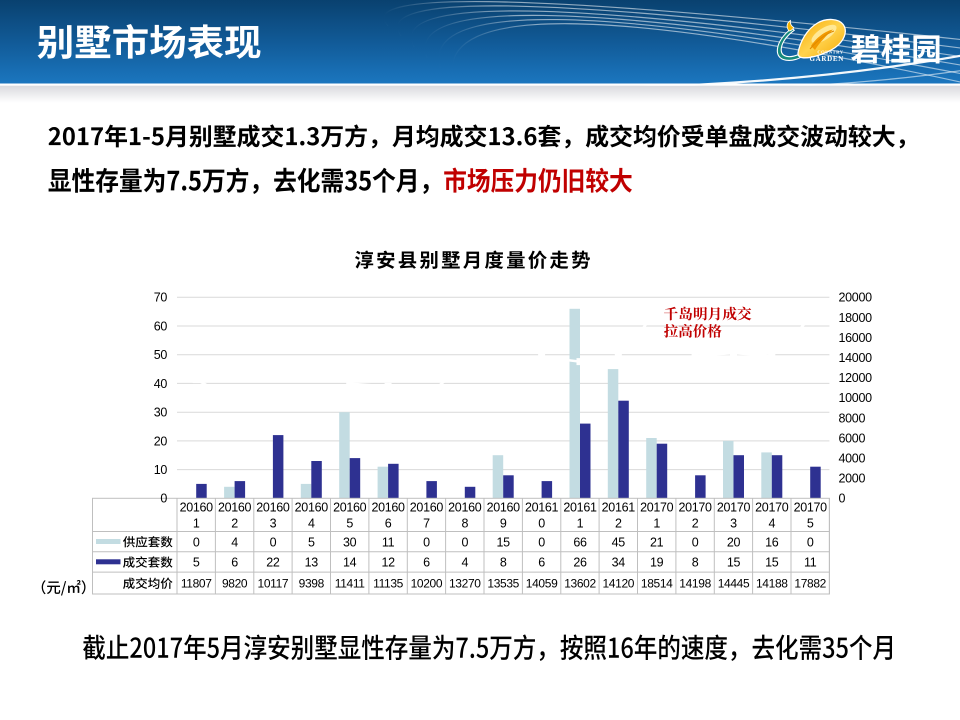 Image resolution: width=960 pixels, height=720 pixels. I want to click on svg-text: 20000, so click(856, 298).